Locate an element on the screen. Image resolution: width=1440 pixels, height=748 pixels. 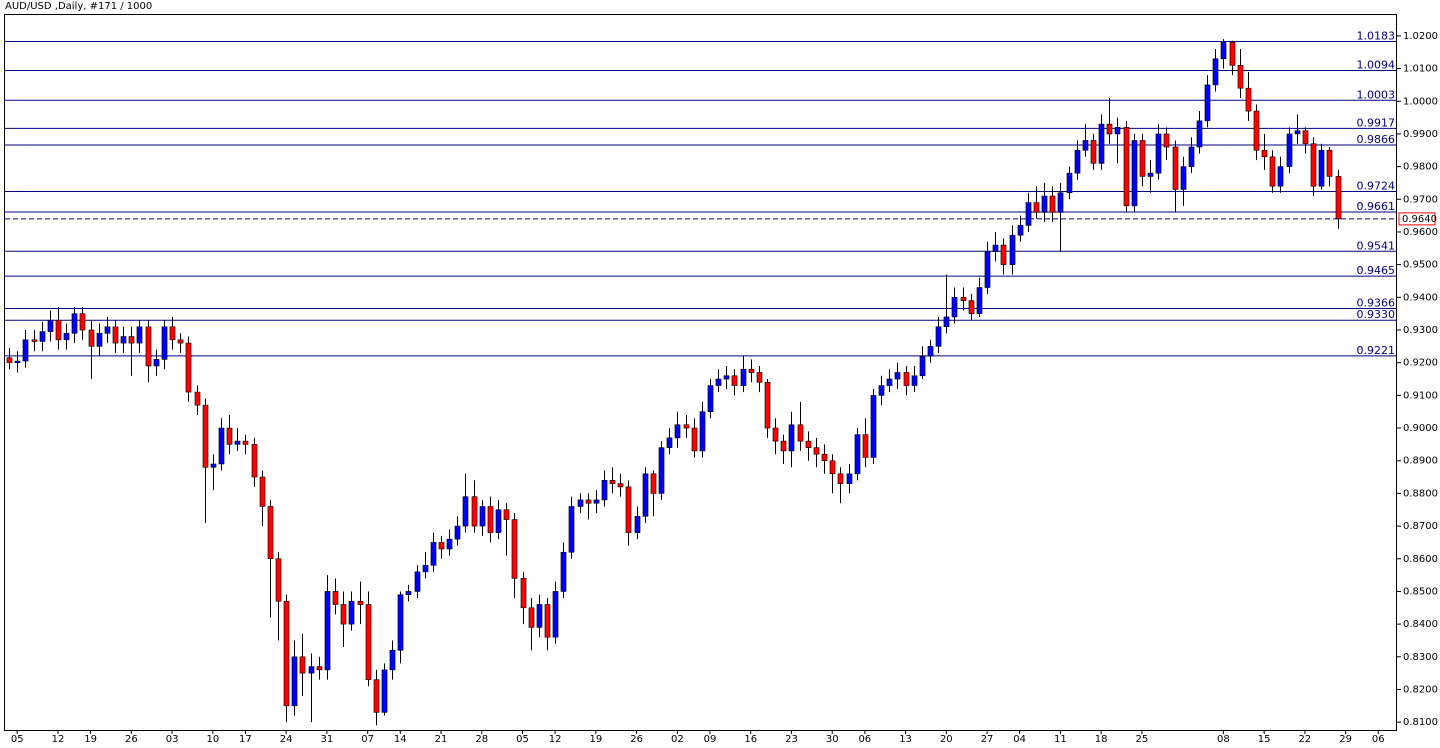
y-tick-label: 0.8800 is located at coordinates (1420, 493).